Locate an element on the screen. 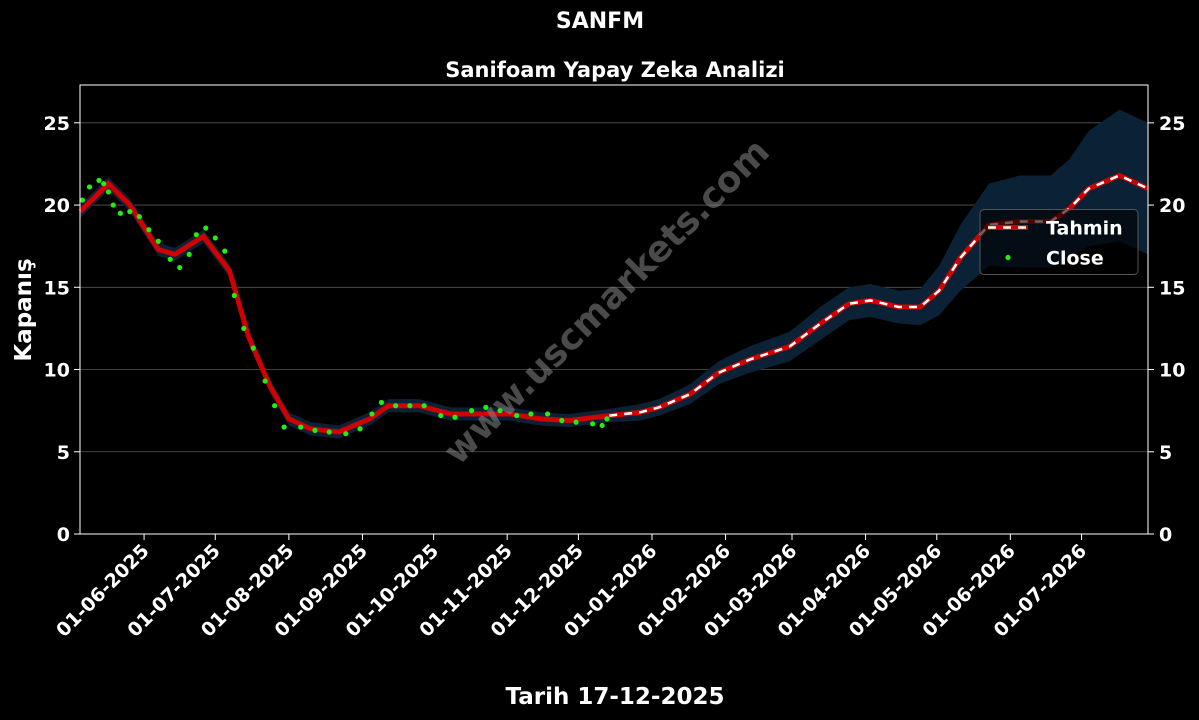 The width and height of the screenshot is (1199, 720). y-tick-label: 15 is located at coordinates (57, 288).